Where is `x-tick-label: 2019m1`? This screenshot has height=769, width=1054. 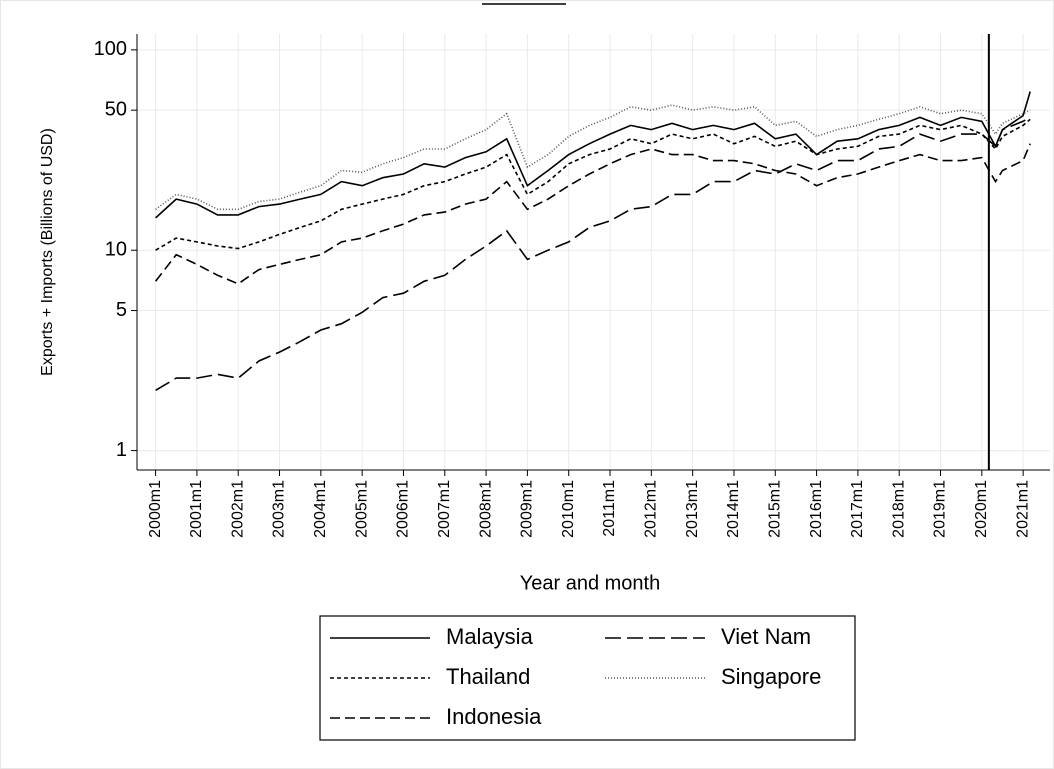
x-tick-label: 2019m1 is located at coordinates (940, 509).